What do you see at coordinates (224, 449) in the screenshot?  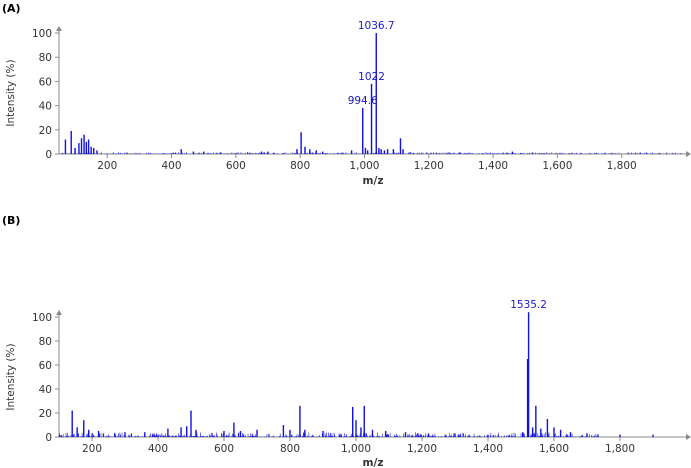 I see `x-tick-label-b: 600` at bounding box center [224, 449].